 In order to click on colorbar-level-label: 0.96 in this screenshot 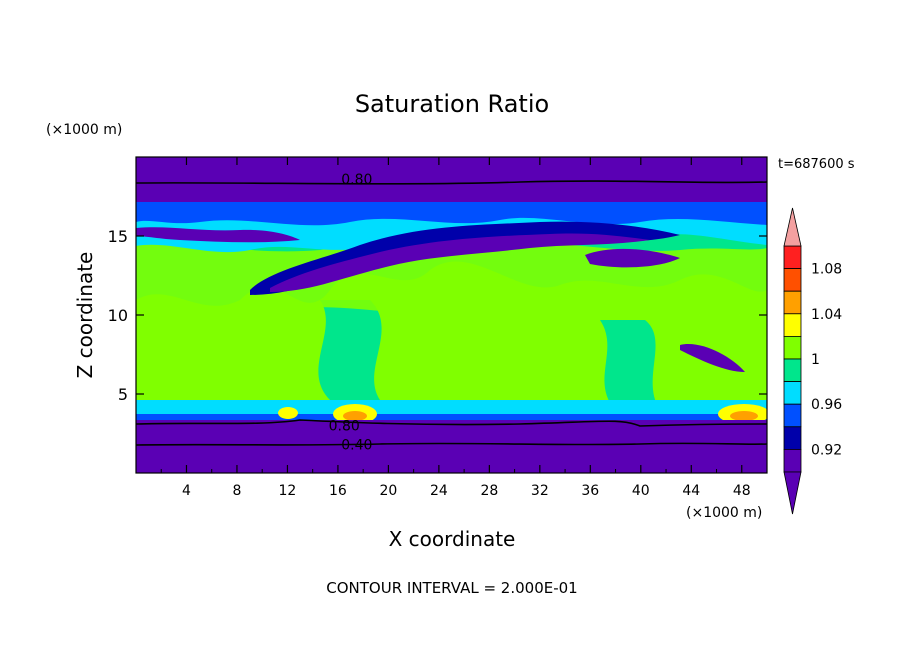, I will do `click(826, 405)`.